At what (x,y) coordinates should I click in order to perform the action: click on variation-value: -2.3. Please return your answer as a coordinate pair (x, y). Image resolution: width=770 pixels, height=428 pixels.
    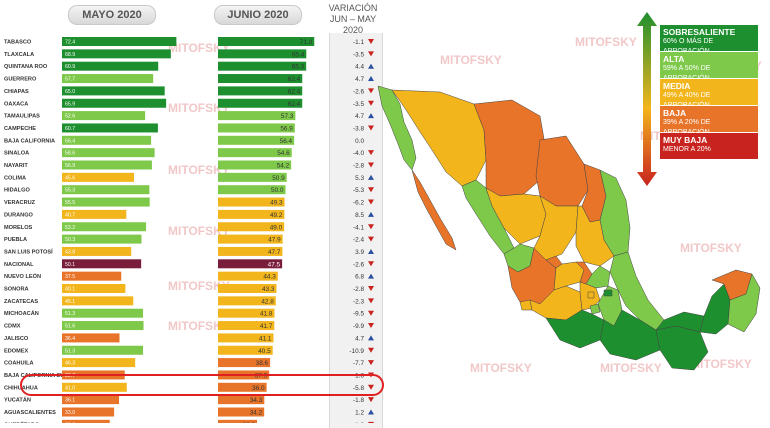
    Looking at the image, I should click on (358, 301).